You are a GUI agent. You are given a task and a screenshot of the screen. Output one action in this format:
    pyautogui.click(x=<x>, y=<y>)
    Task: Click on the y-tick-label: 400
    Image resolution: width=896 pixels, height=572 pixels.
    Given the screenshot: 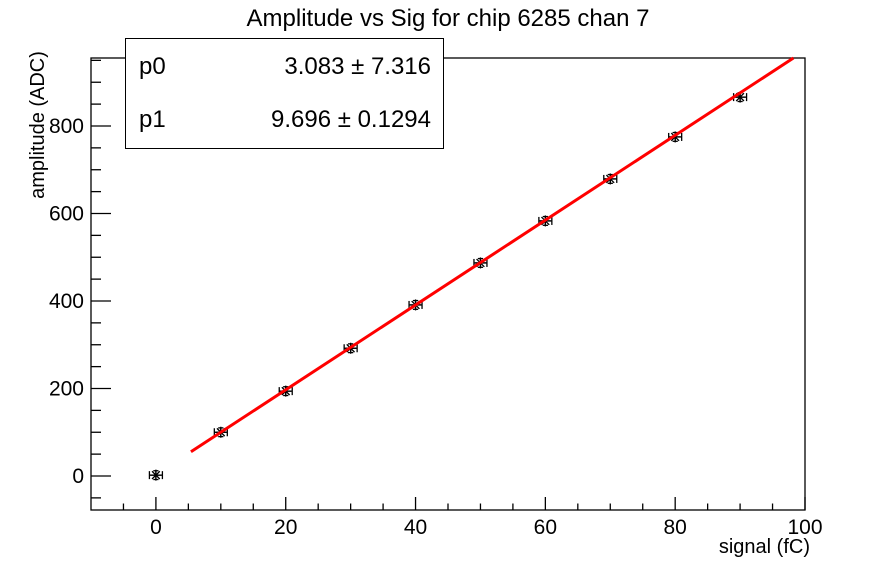 What is the action you would take?
    pyautogui.click(x=66, y=301)
    